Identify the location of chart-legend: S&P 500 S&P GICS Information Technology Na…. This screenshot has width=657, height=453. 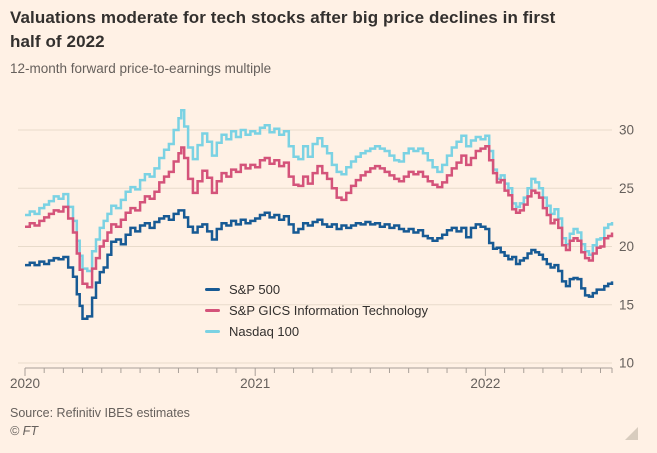
(316, 310).